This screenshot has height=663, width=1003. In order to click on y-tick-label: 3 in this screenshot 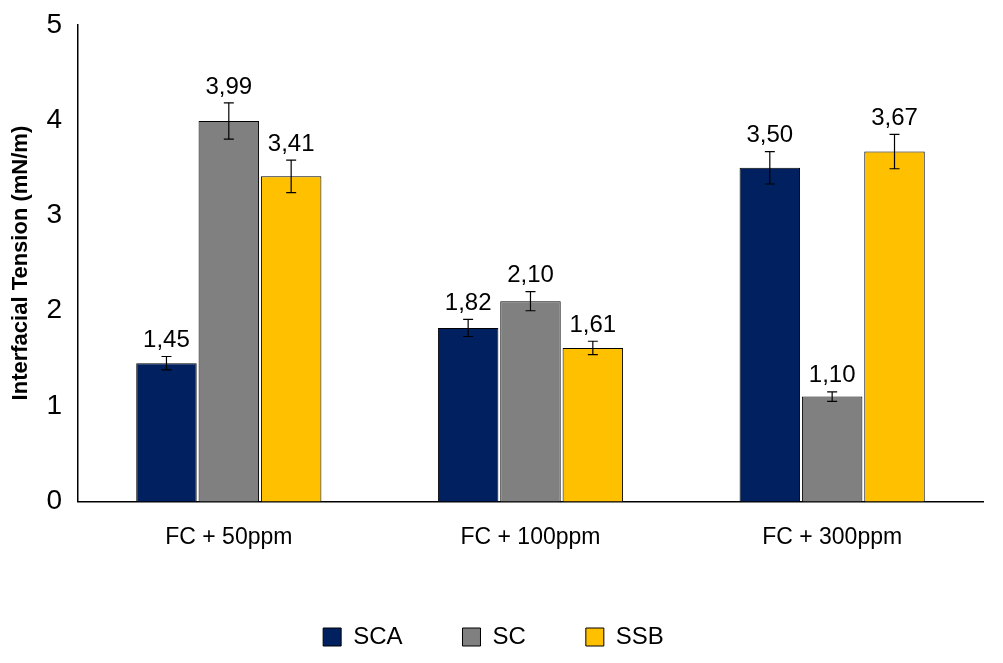, I will do `click(54, 214)`.